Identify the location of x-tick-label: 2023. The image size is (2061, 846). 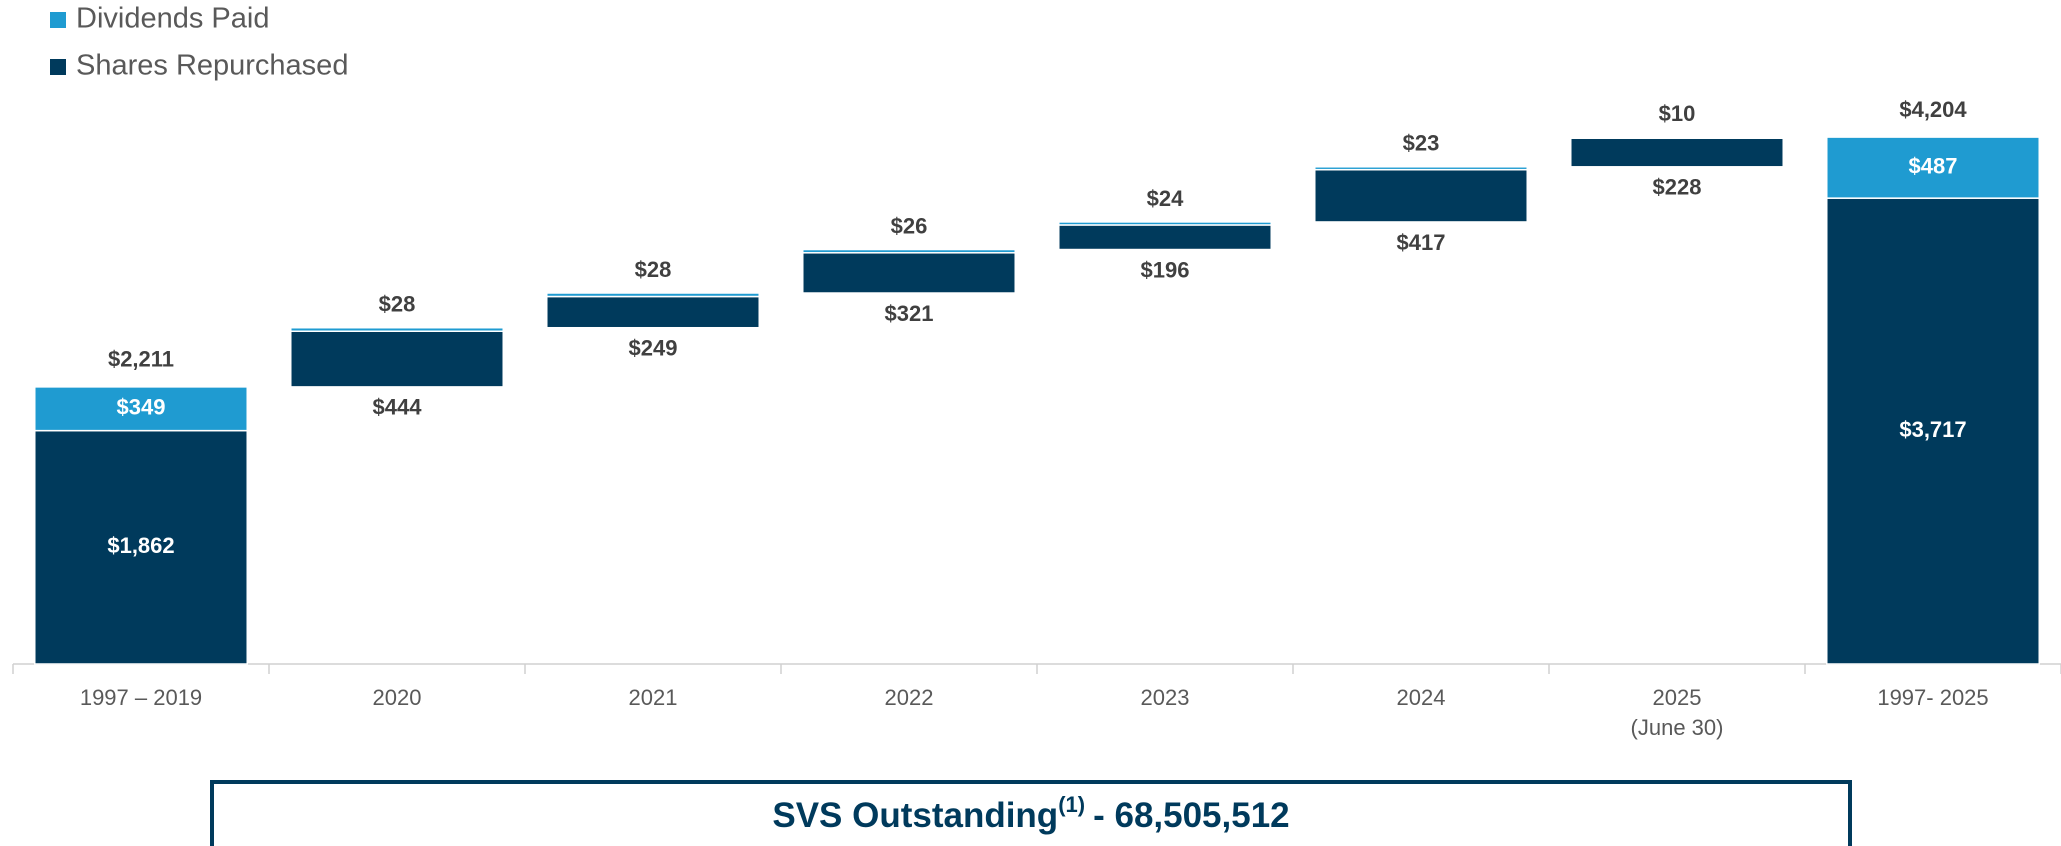
(1165, 697).